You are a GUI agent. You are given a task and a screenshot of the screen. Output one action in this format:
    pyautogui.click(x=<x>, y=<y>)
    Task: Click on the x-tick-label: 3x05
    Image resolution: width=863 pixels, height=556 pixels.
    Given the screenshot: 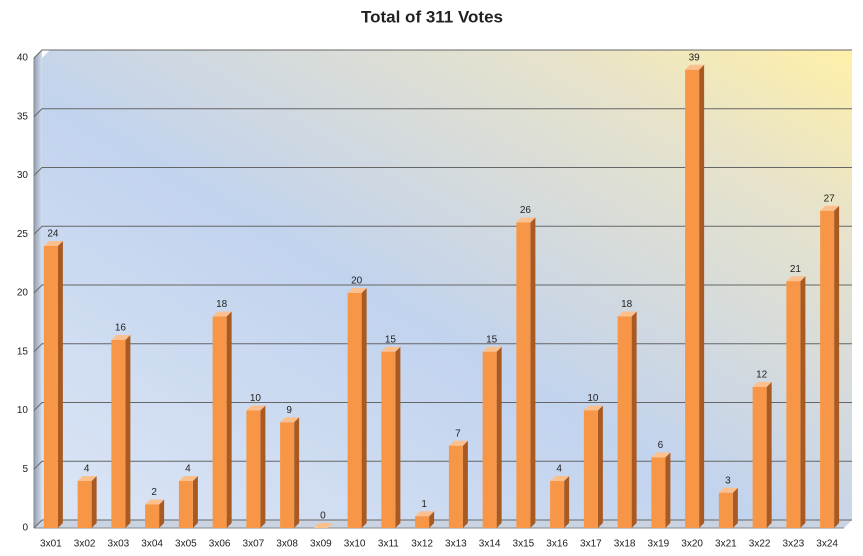 What is the action you would take?
    pyautogui.click(x=186, y=544)
    